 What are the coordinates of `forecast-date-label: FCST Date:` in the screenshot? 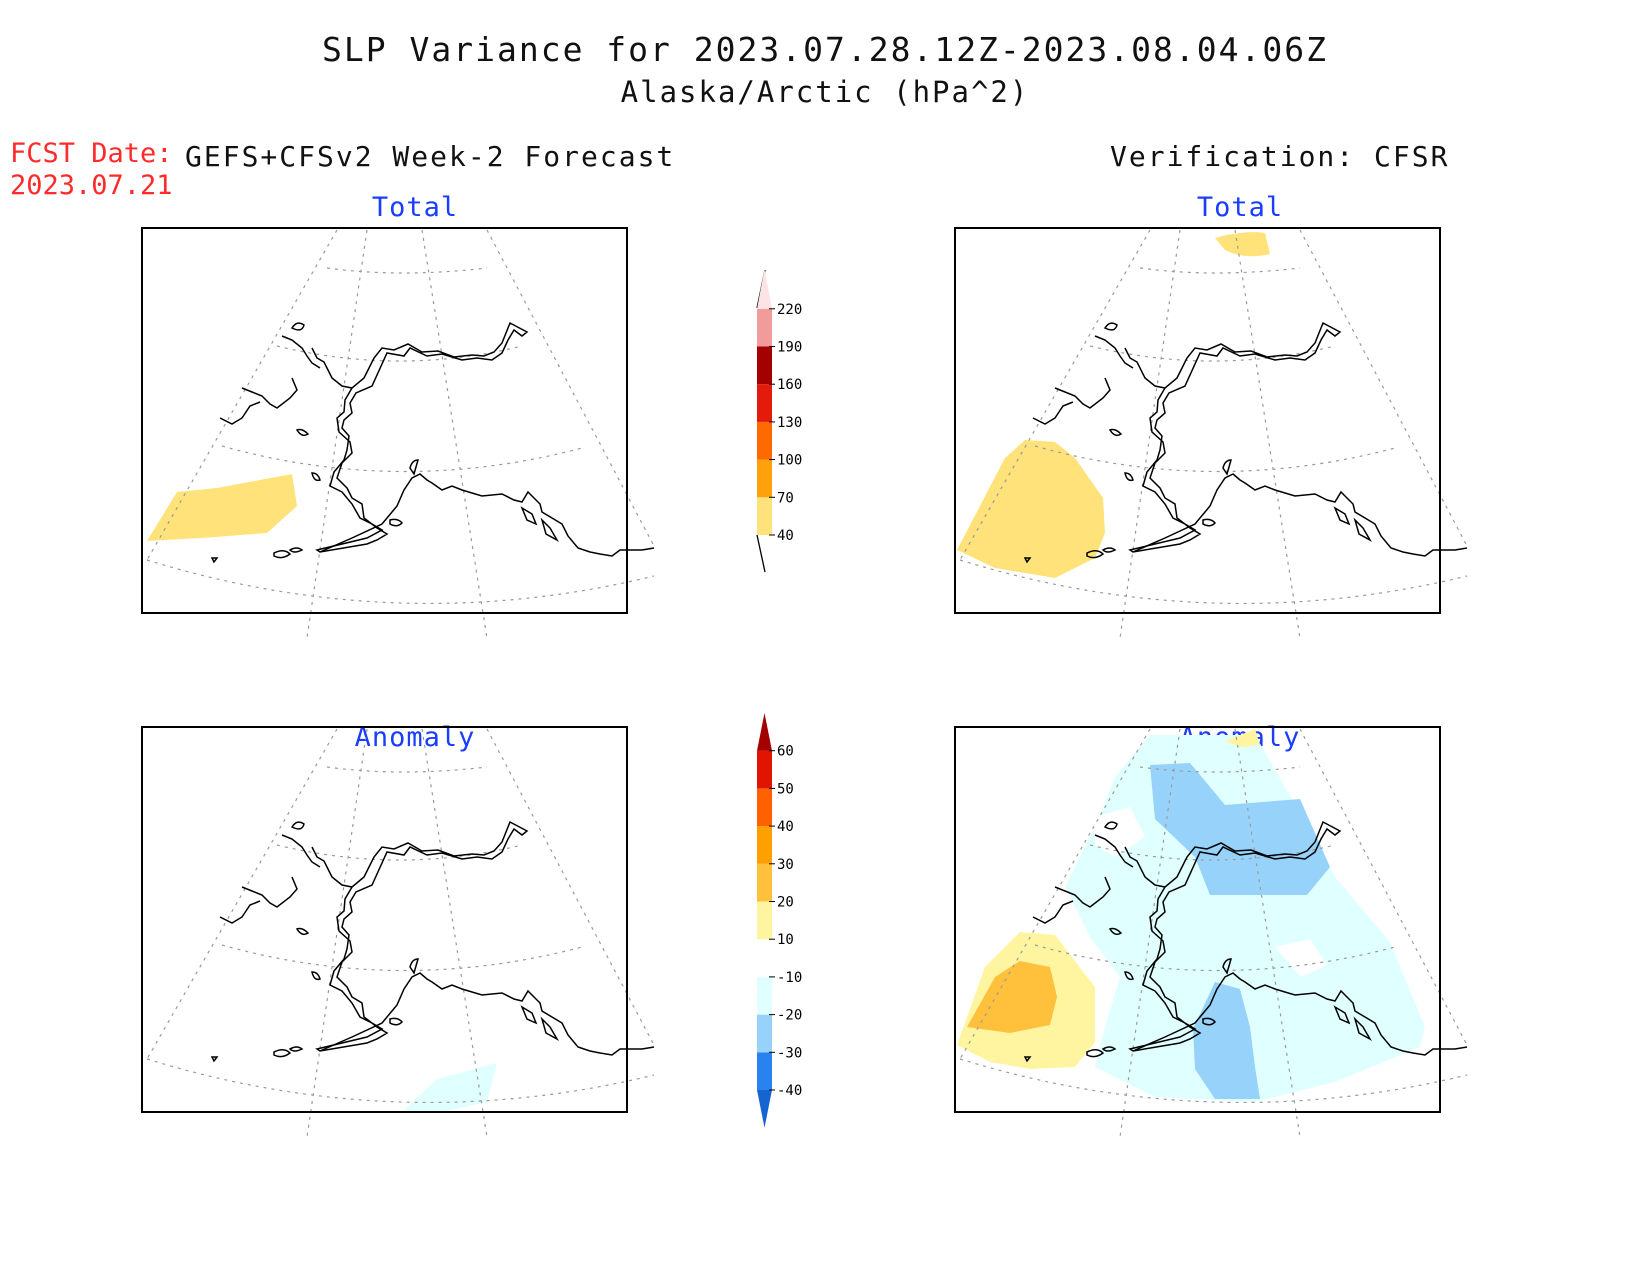 It's located at (91, 153).